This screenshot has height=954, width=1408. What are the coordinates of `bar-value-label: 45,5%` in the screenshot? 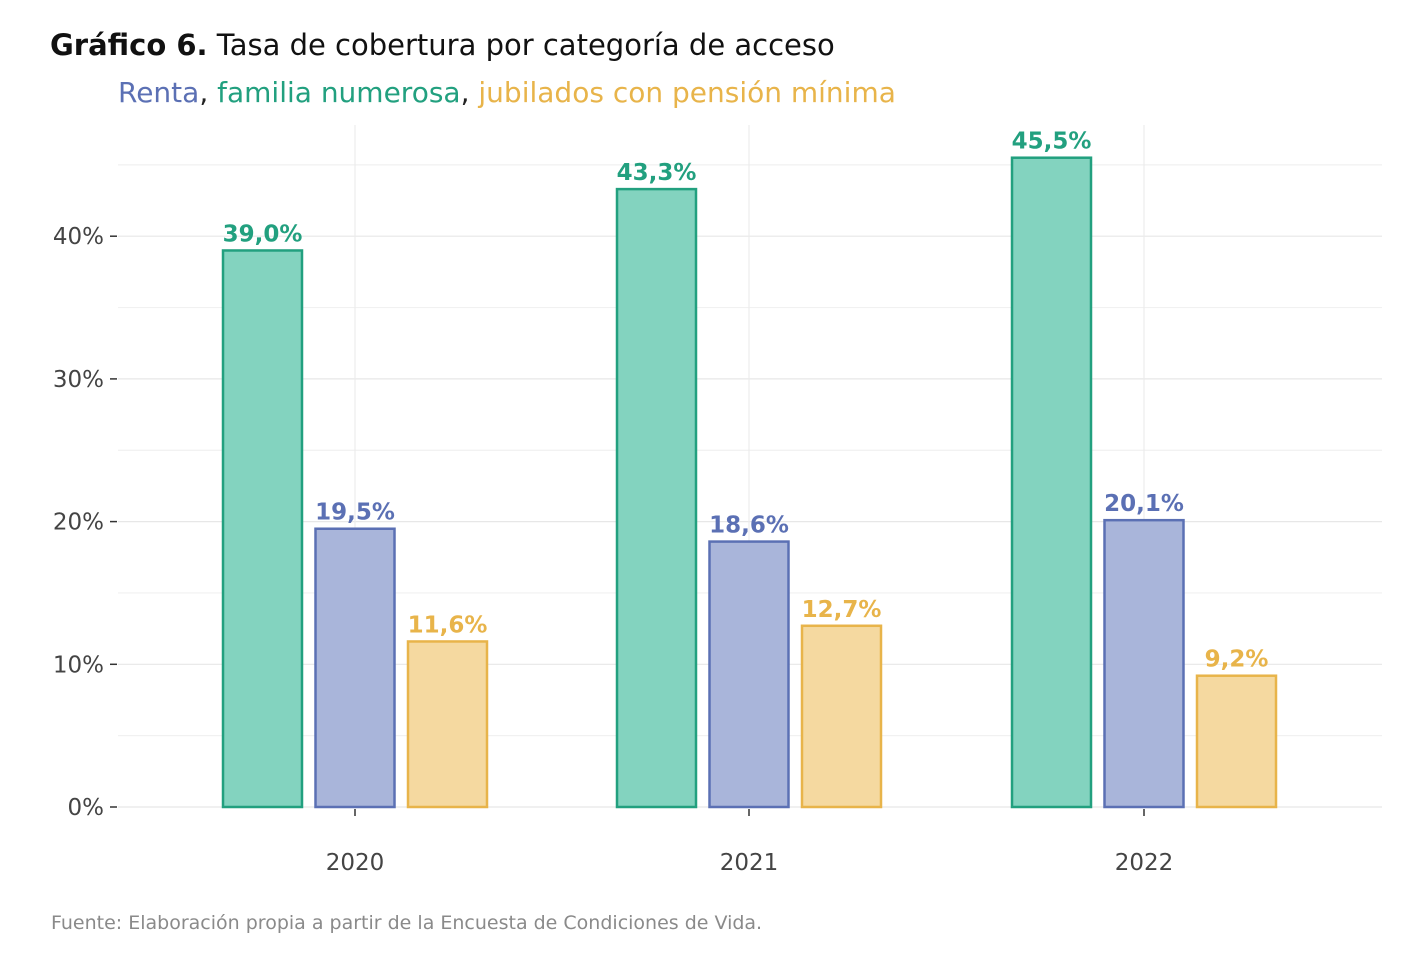 It's located at (1052, 142).